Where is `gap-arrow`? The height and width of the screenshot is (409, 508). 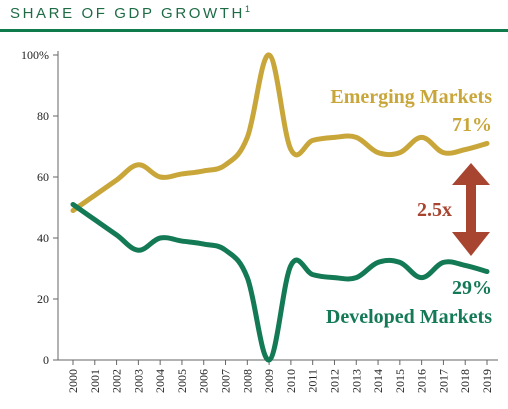
gap-arrow is located at coordinates (471, 209).